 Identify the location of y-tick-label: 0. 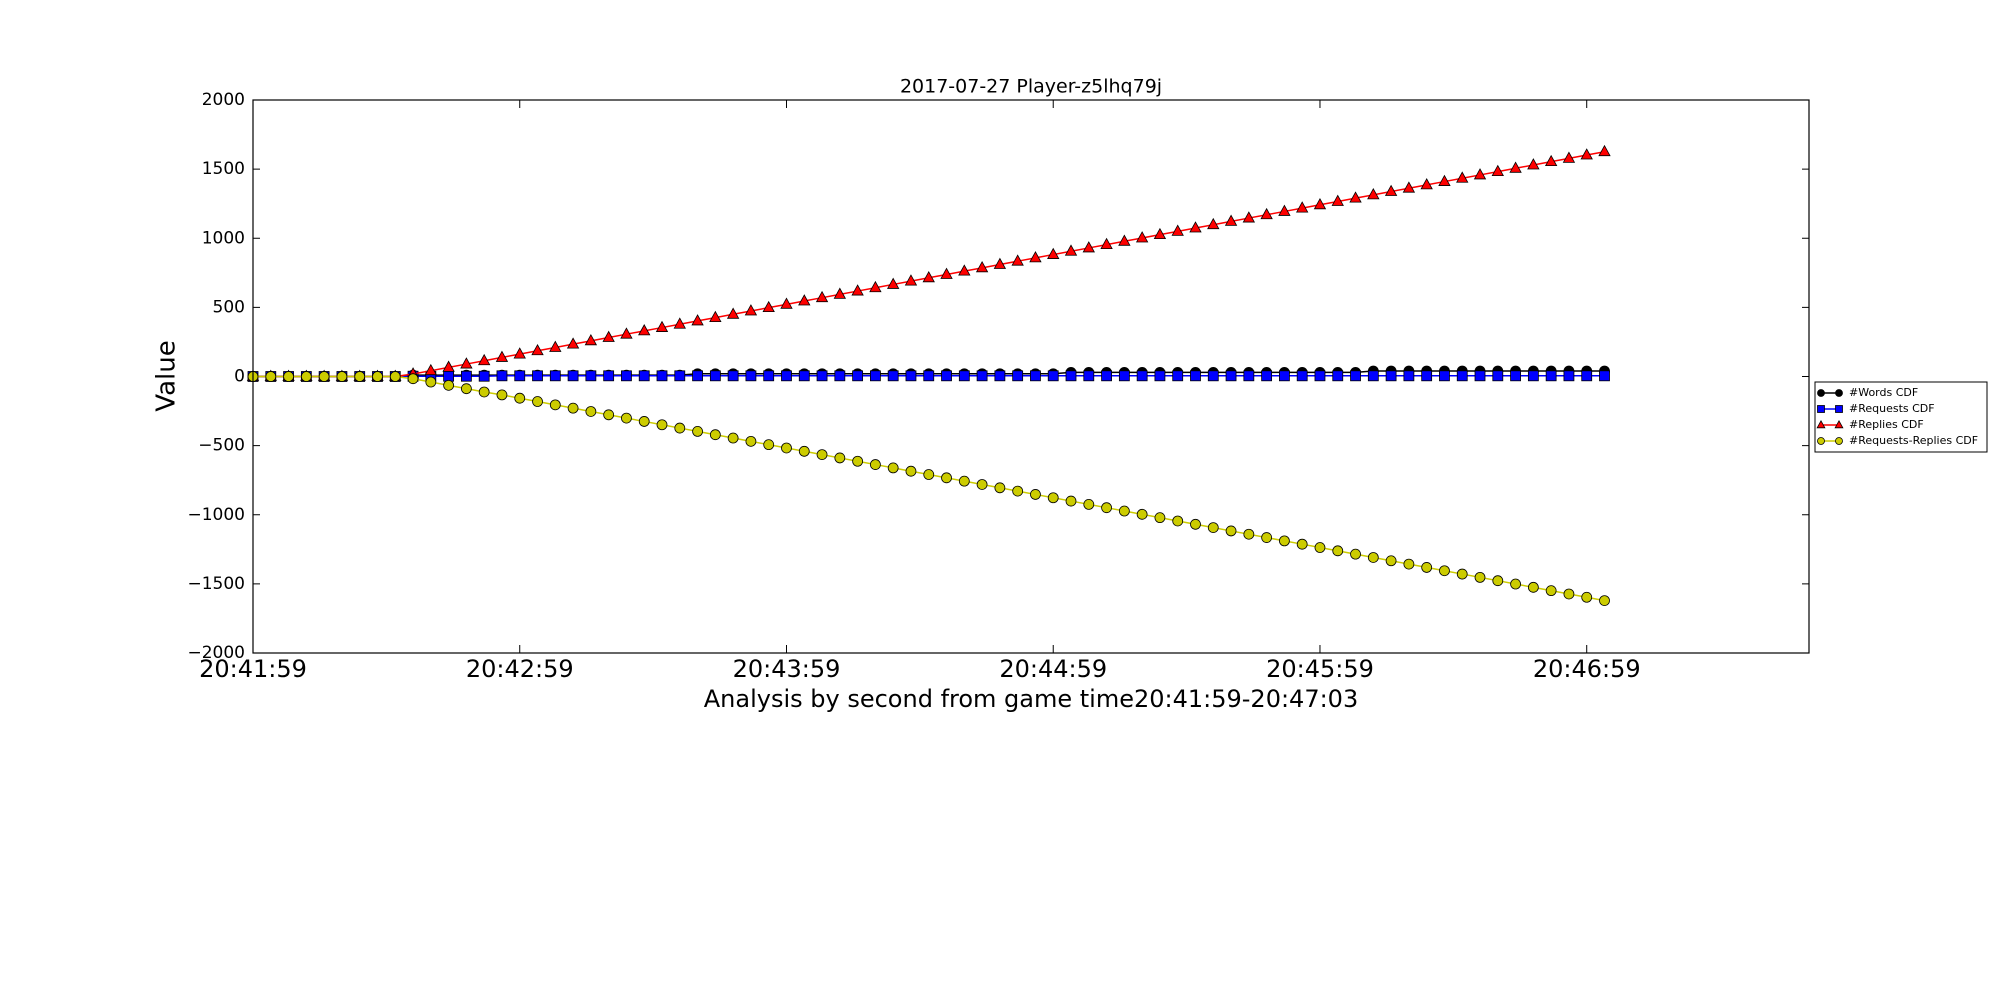
(239, 377).